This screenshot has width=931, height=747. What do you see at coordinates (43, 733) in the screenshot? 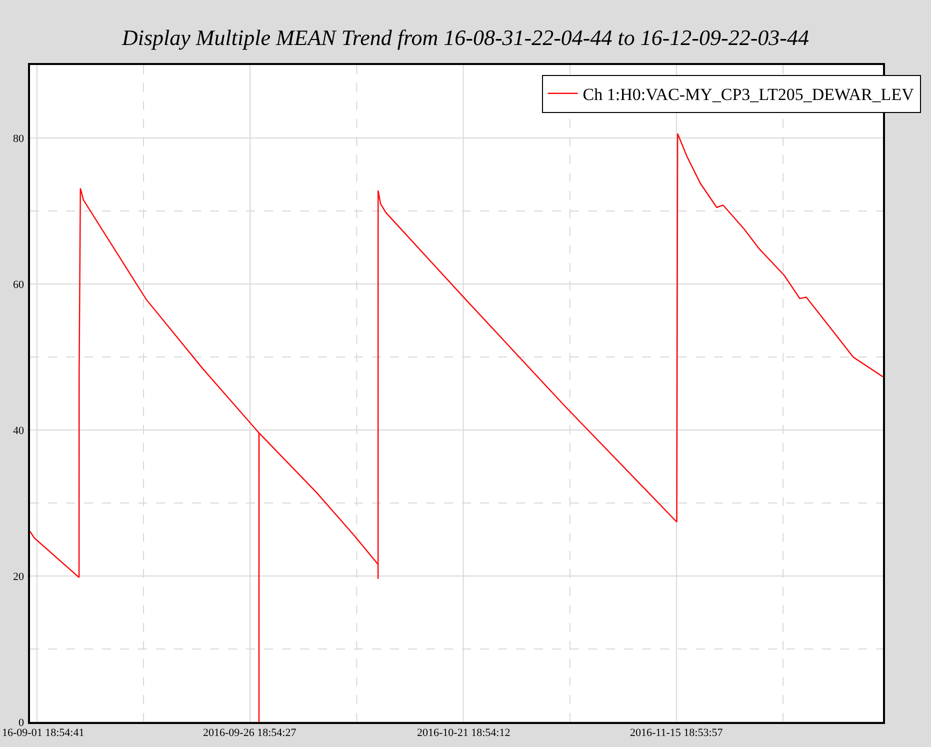
I see `x-tick-label: 16-09-01 18:54:41` at bounding box center [43, 733].